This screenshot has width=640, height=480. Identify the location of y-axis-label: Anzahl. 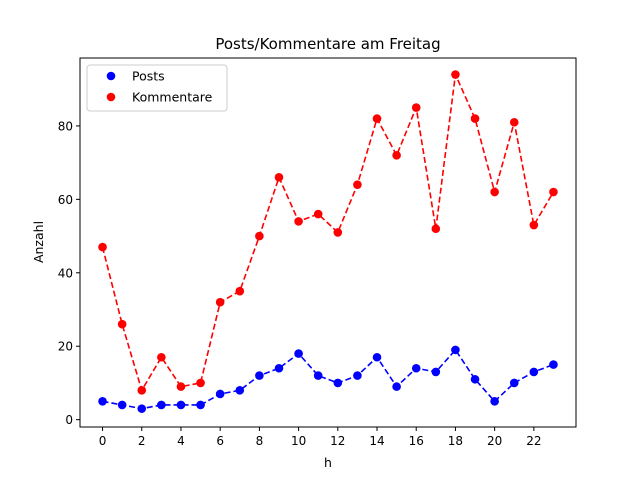
(38, 242).